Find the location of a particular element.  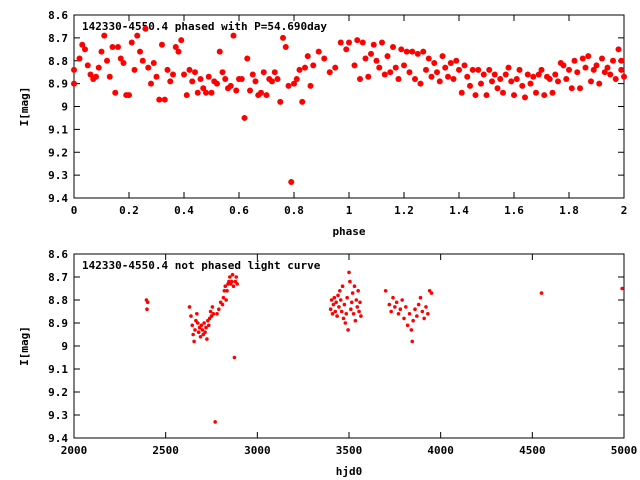

x-tick-label: 1.8 is located at coordinates (569, 210).